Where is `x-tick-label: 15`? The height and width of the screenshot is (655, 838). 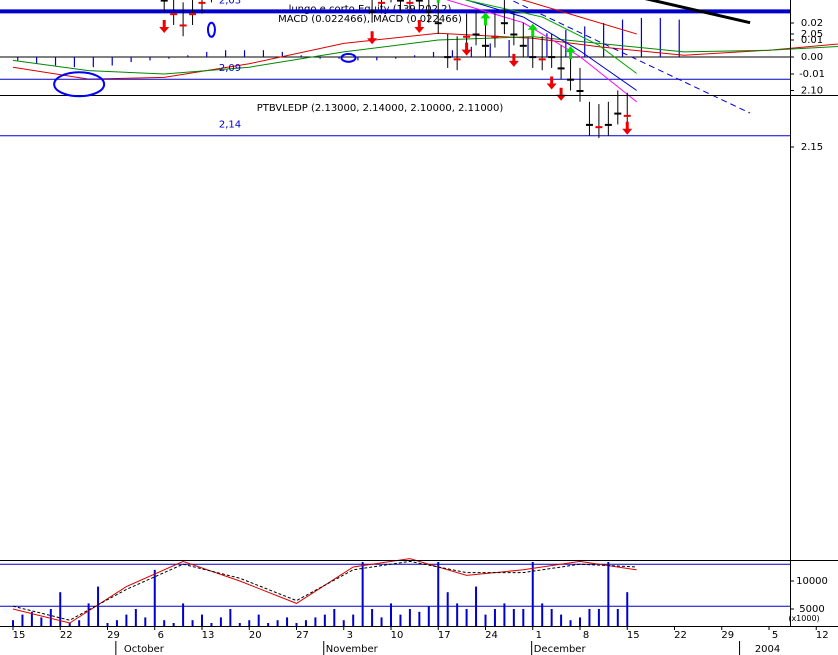 x-tick-label: 15 is located at coordinates (19, 635).